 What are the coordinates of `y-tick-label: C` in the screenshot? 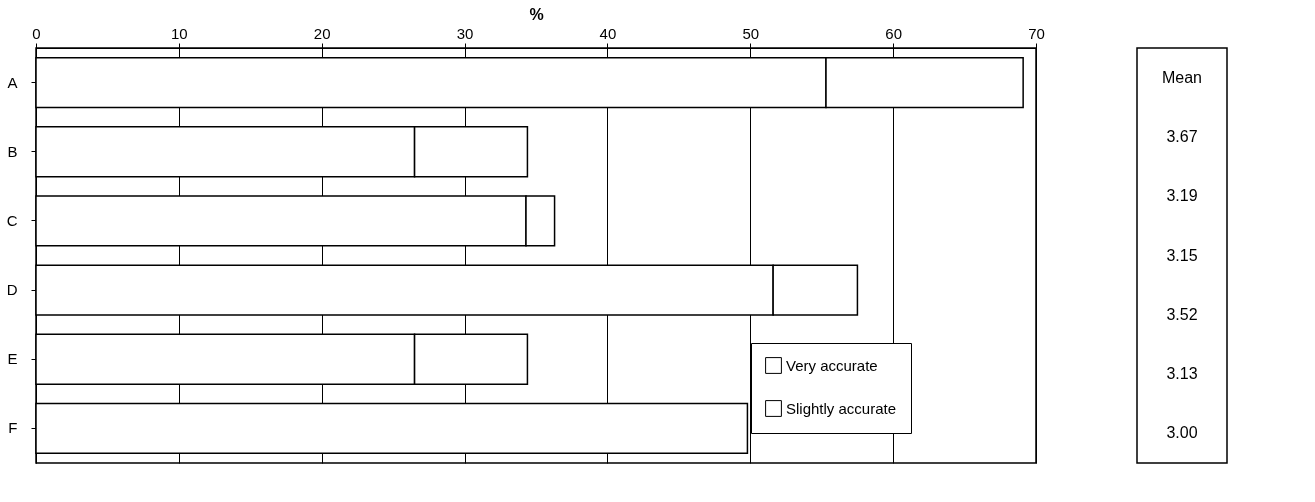 It's located at (12, 220).